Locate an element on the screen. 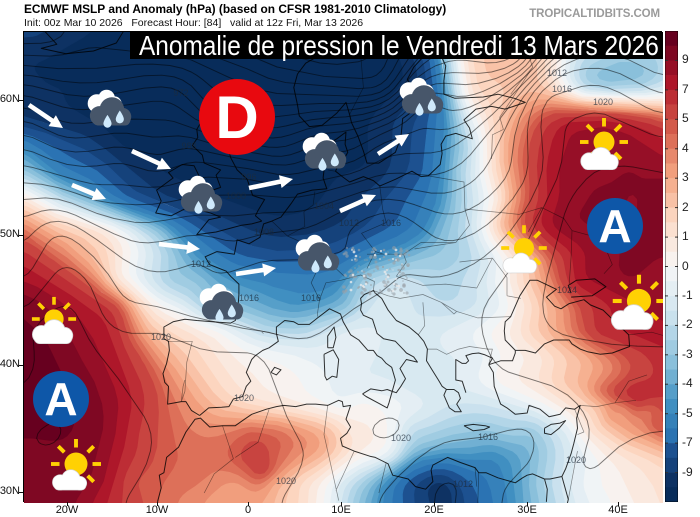  svg-text: D is located at coordinates (236, 117).